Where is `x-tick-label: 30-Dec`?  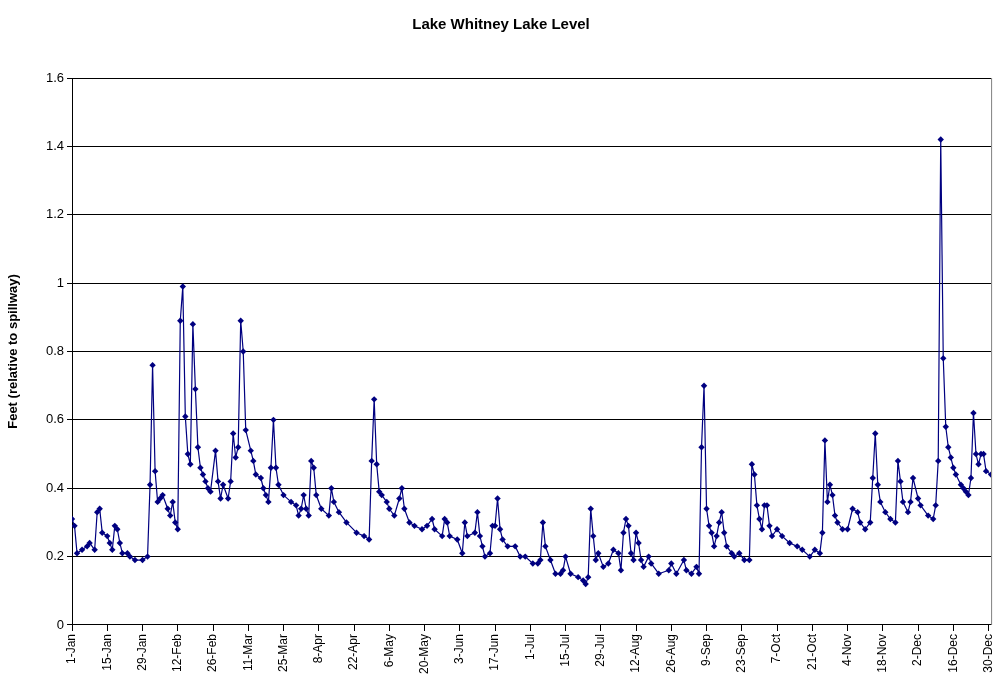 x-tick-label: 30-Dec is located at coordinates (987, 653).